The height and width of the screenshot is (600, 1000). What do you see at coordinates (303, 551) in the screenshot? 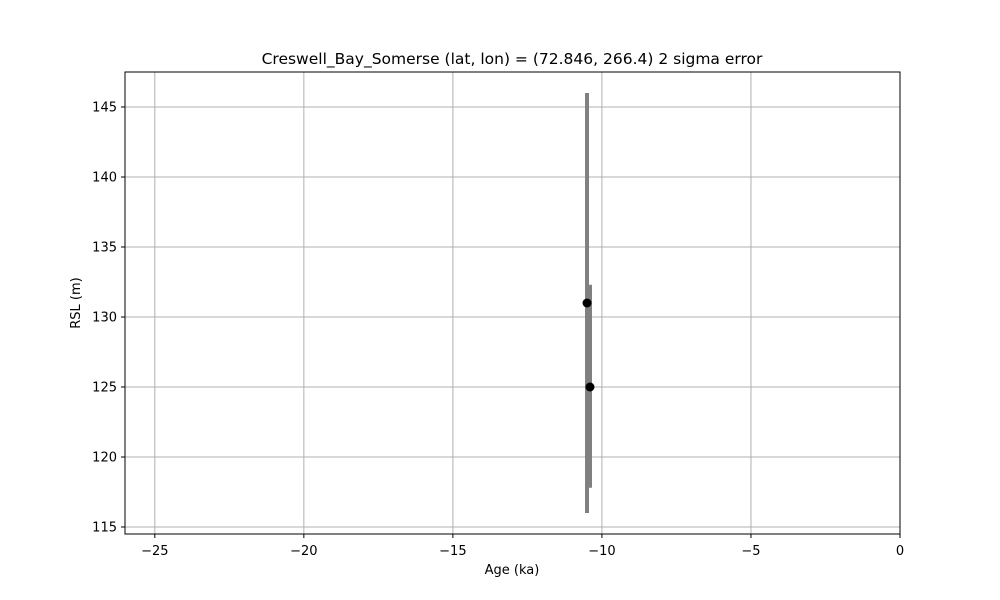
I see `x-tick-label: −20` at bounding box center [303, 551].